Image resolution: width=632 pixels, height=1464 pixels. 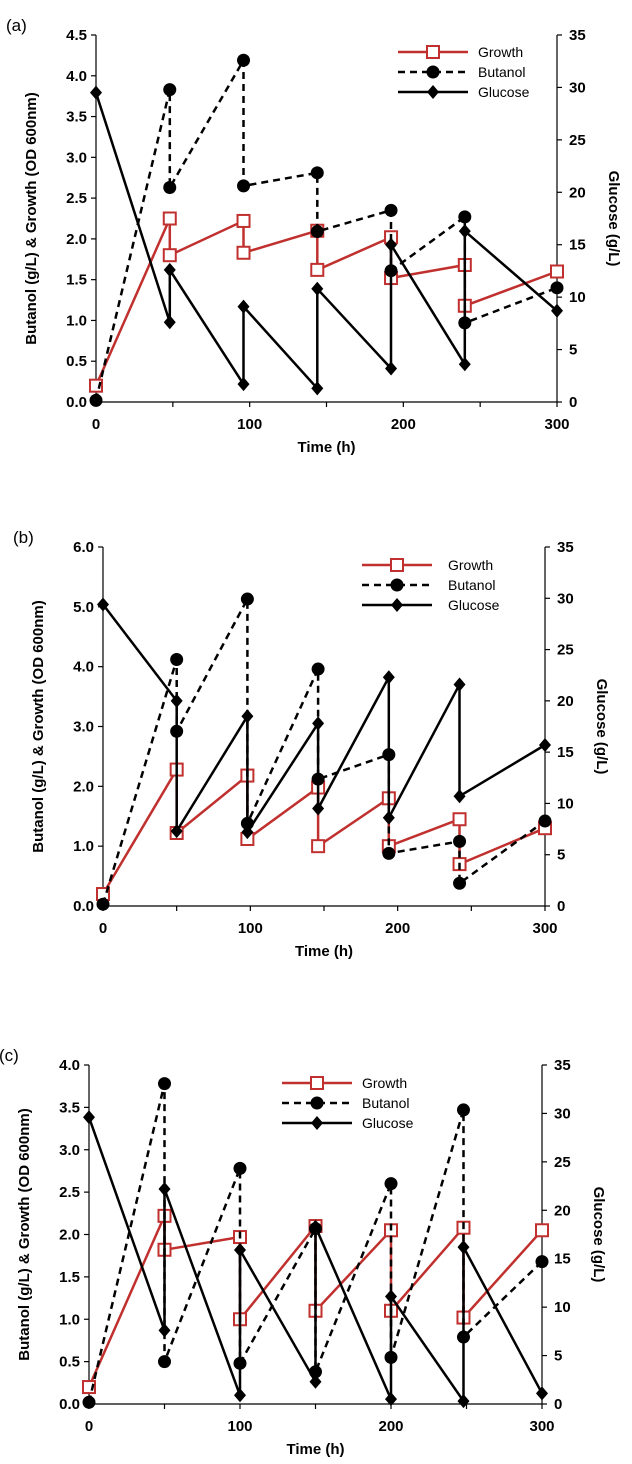 I want to click on left-y-tick-label: 0.5, so click(x=76, y=361).